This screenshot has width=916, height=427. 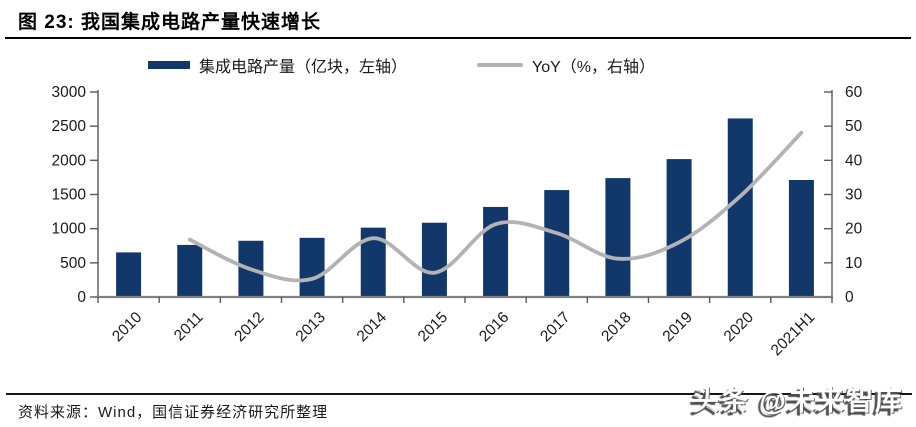 I want to click on right-axis-tick-label: 0, so click(x=849, y=297).